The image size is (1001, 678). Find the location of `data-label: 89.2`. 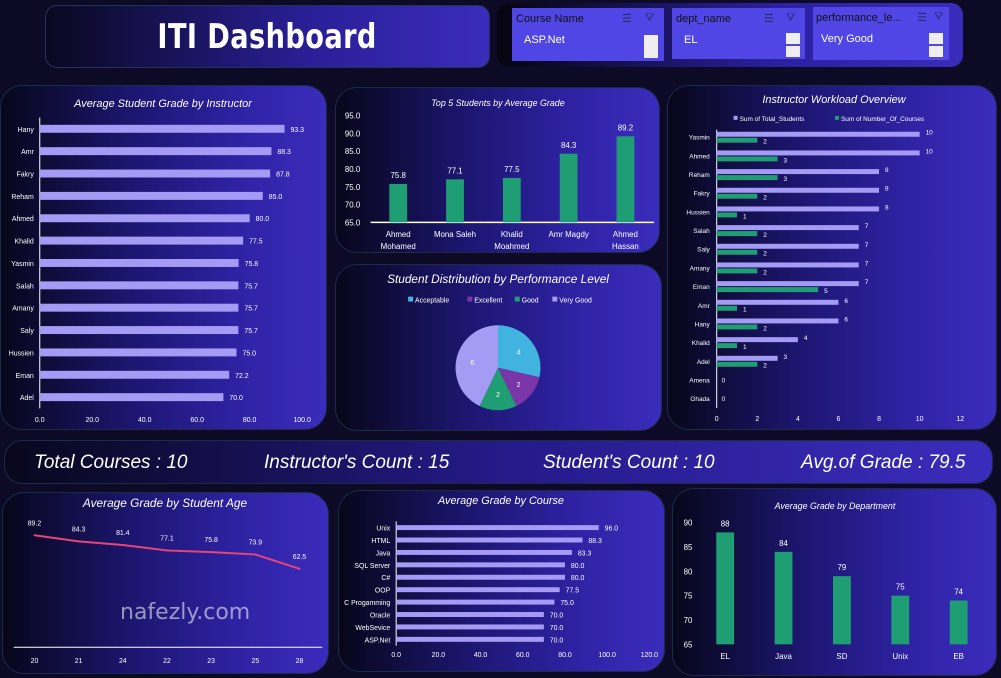

data-label: 89.2 is located at coordinates (35, 523).